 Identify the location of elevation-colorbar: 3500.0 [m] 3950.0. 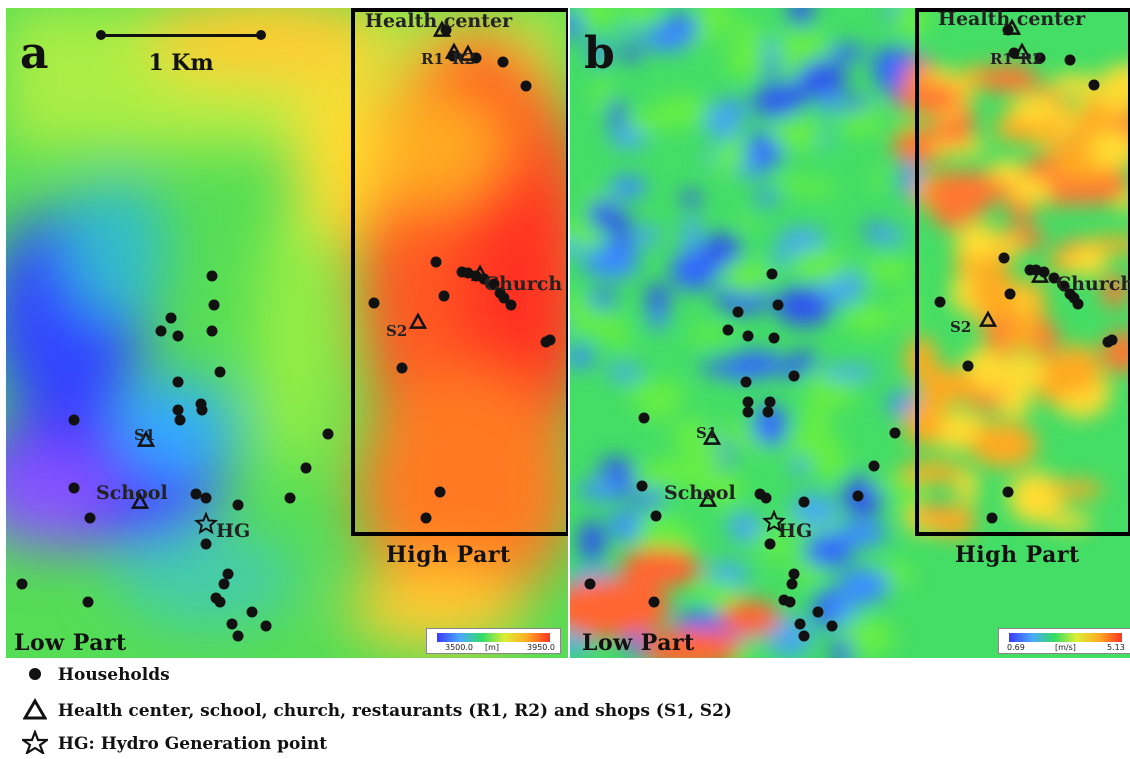
(493, 641).